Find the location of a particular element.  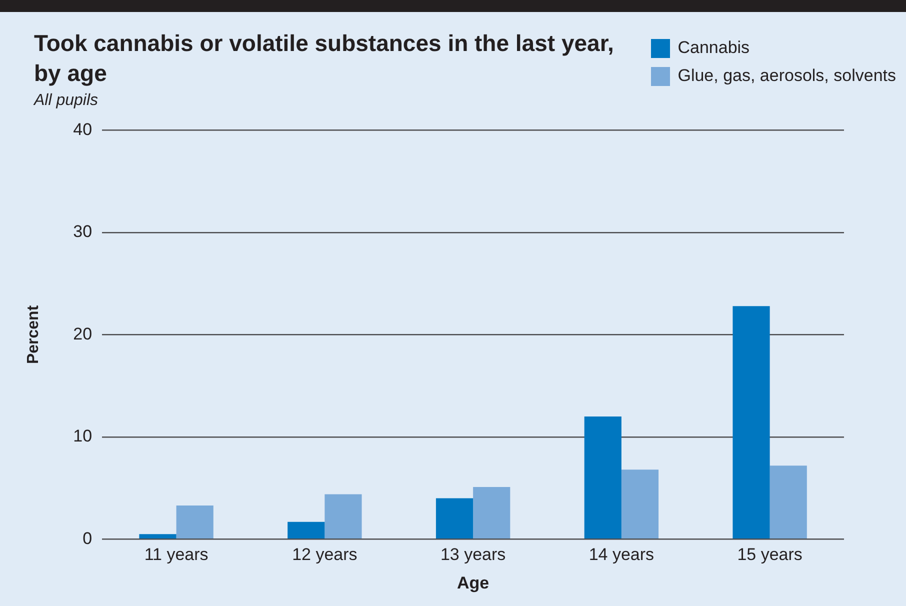

legend-label: Cannabis is located at coordinates (714, 48).